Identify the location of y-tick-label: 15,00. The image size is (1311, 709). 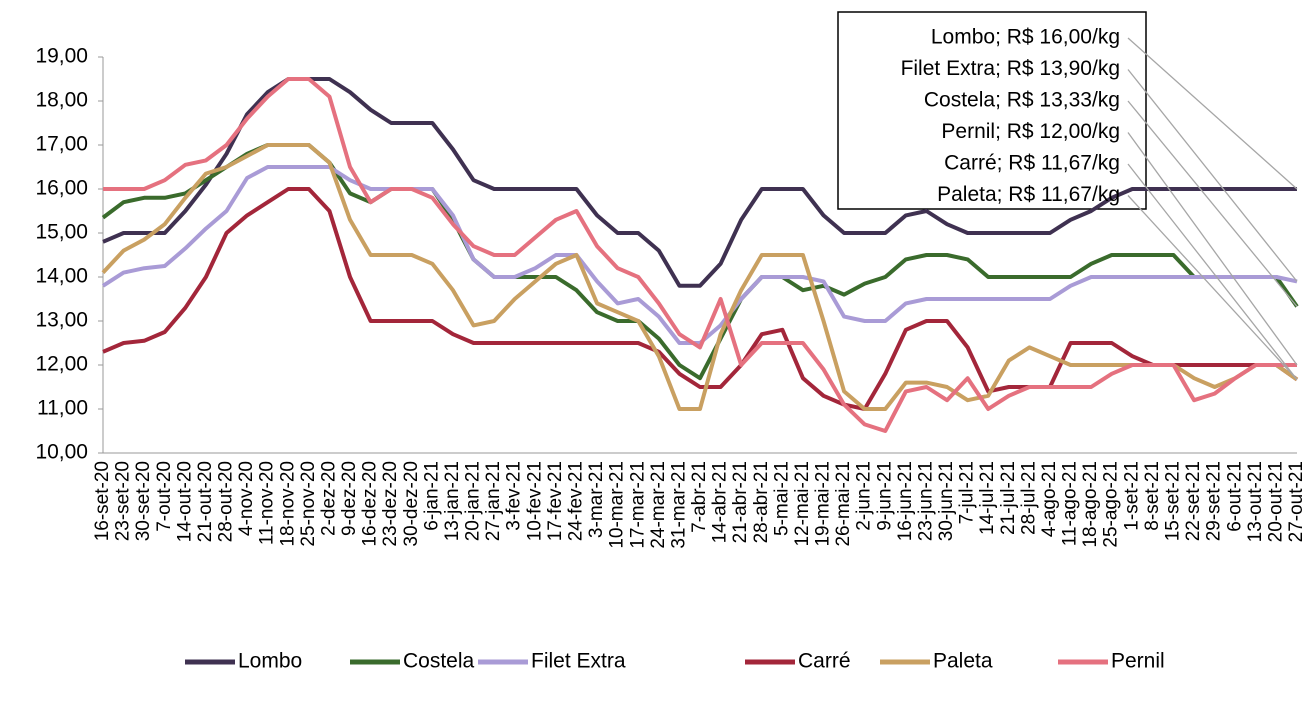
(61, 232).